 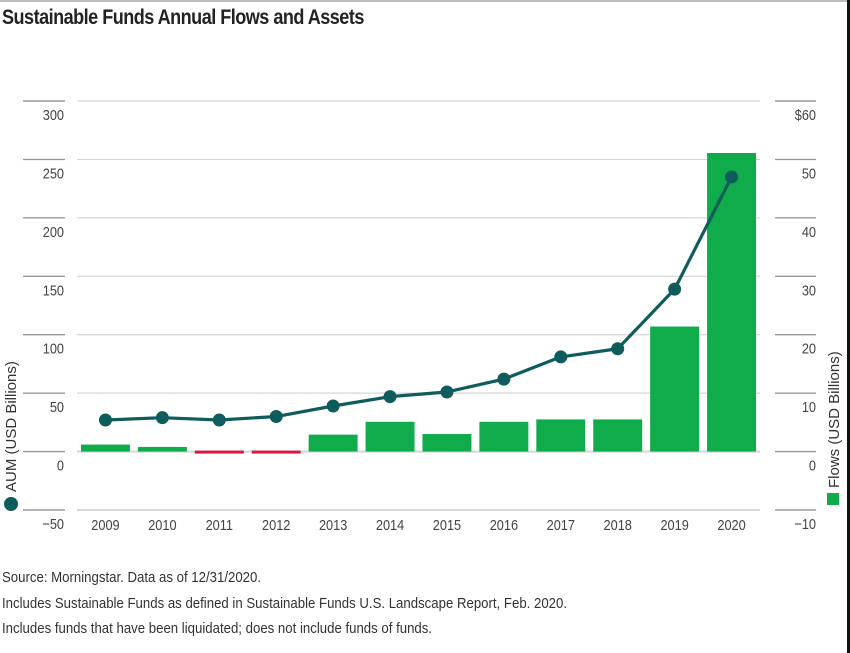 What do you see at coordinates (561, 435) in the screenshot?
I see `flow-bar-2017` at bounding box center [561, 435].